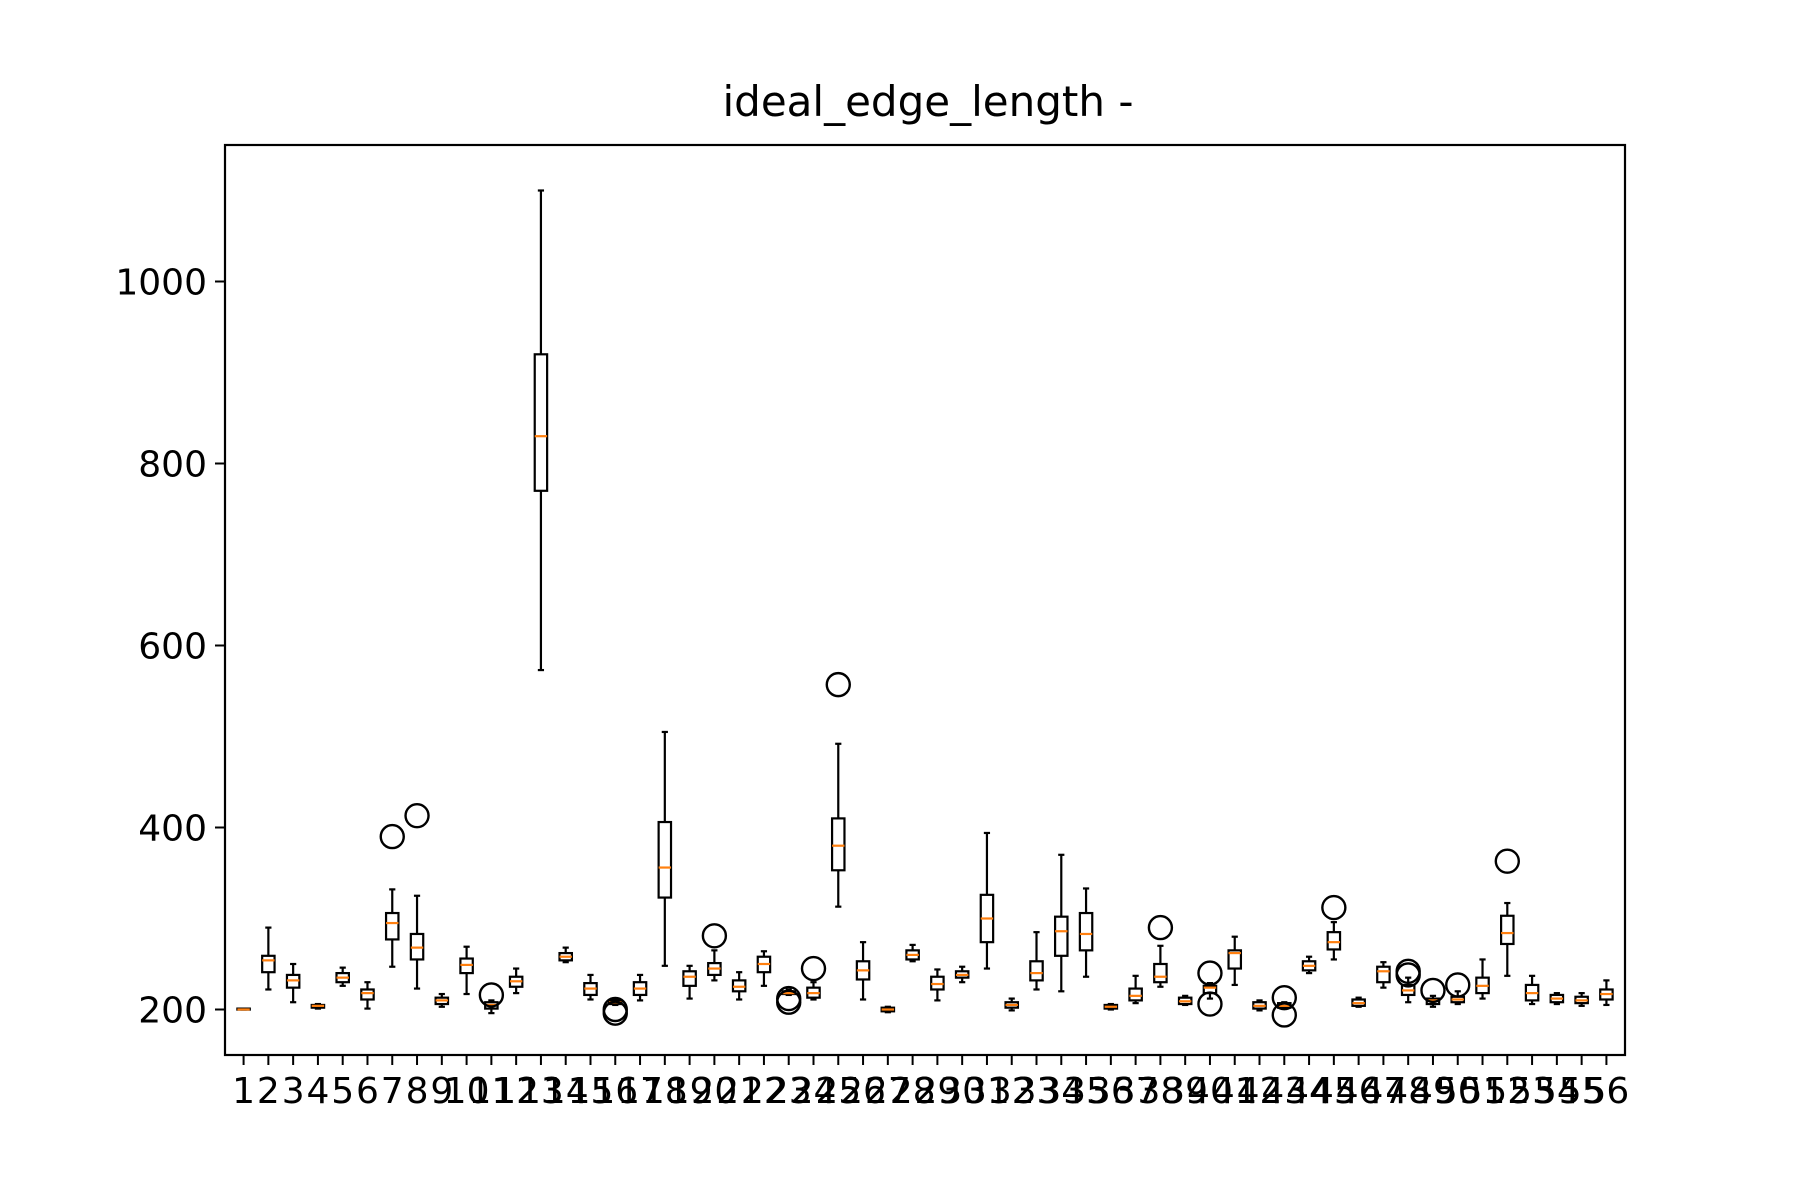  I want to click on x-tick-label: 40, so click(1210, 1091).